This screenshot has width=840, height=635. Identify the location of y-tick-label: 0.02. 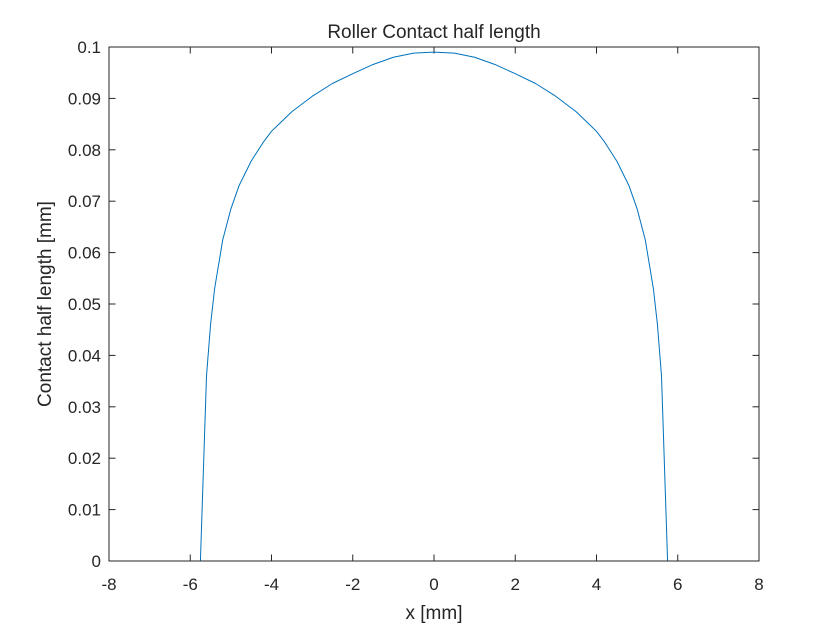
(84, 458).